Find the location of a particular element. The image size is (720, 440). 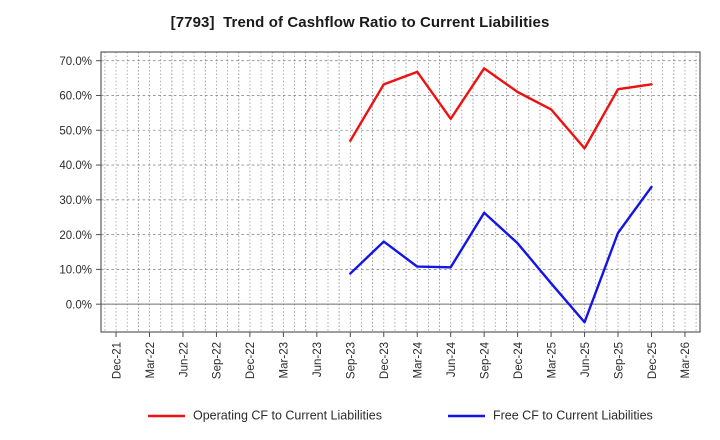

x-tick-label: Sep-22 is located at coordinates (218, 360).